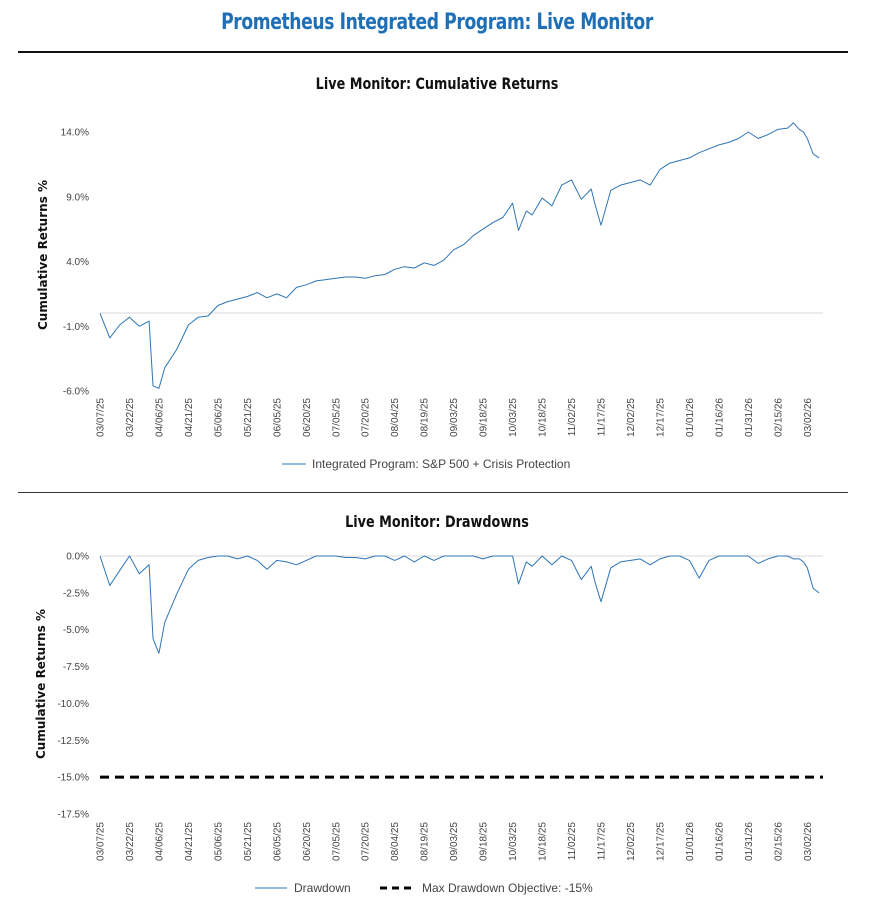 The image size is (874, 921). I want to click on y-tick-label: 0.0%, so click(77, 557).